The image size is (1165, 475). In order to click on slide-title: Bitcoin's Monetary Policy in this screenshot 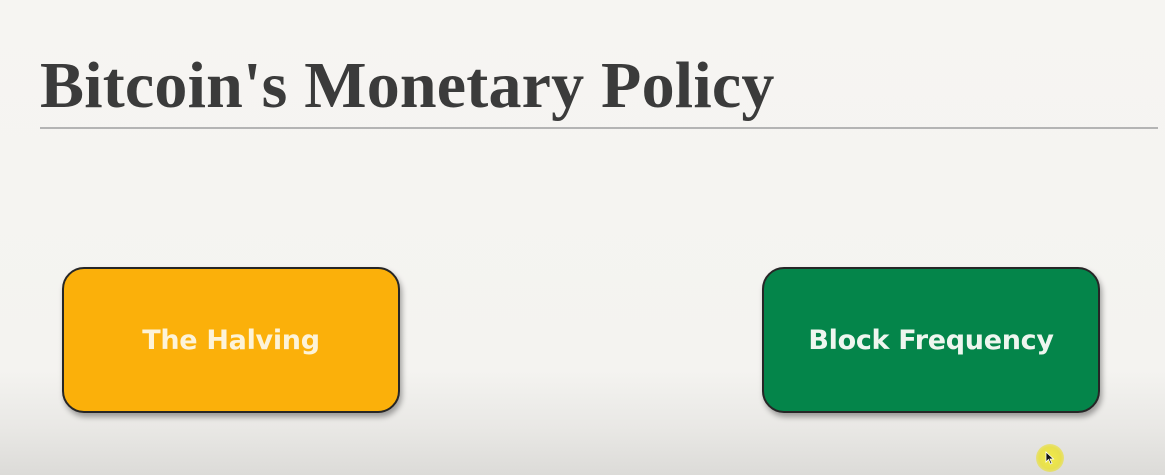, I will do `click(407, 85)`.